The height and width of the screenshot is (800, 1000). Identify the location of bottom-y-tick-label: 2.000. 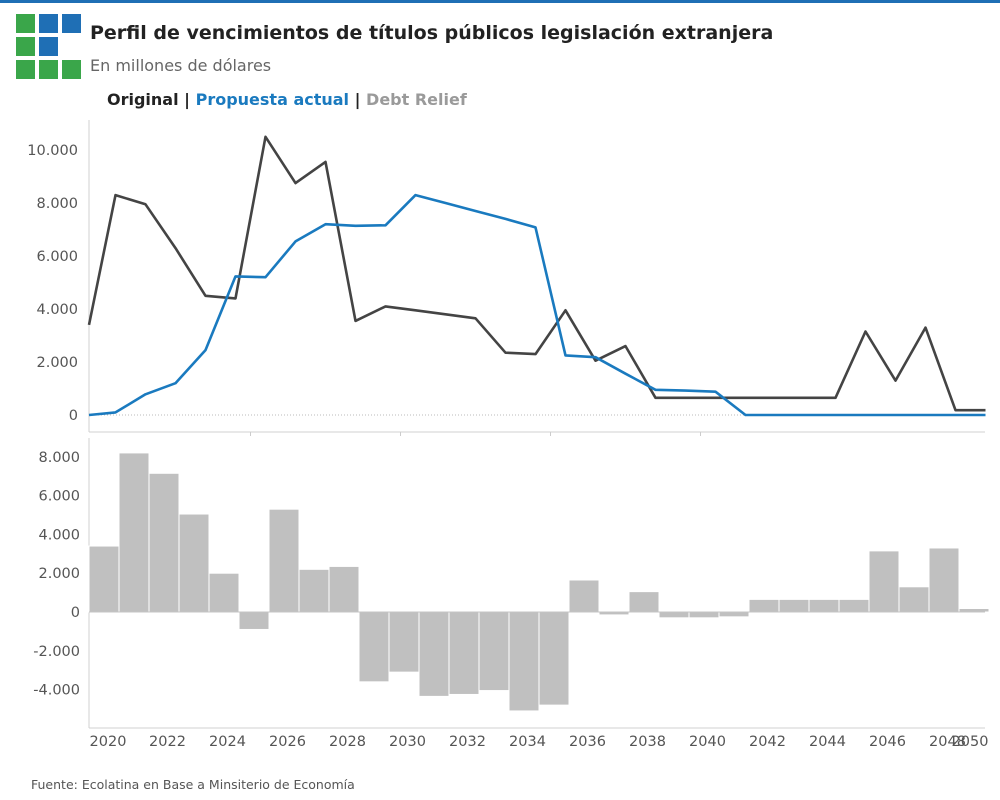
(59, 574).